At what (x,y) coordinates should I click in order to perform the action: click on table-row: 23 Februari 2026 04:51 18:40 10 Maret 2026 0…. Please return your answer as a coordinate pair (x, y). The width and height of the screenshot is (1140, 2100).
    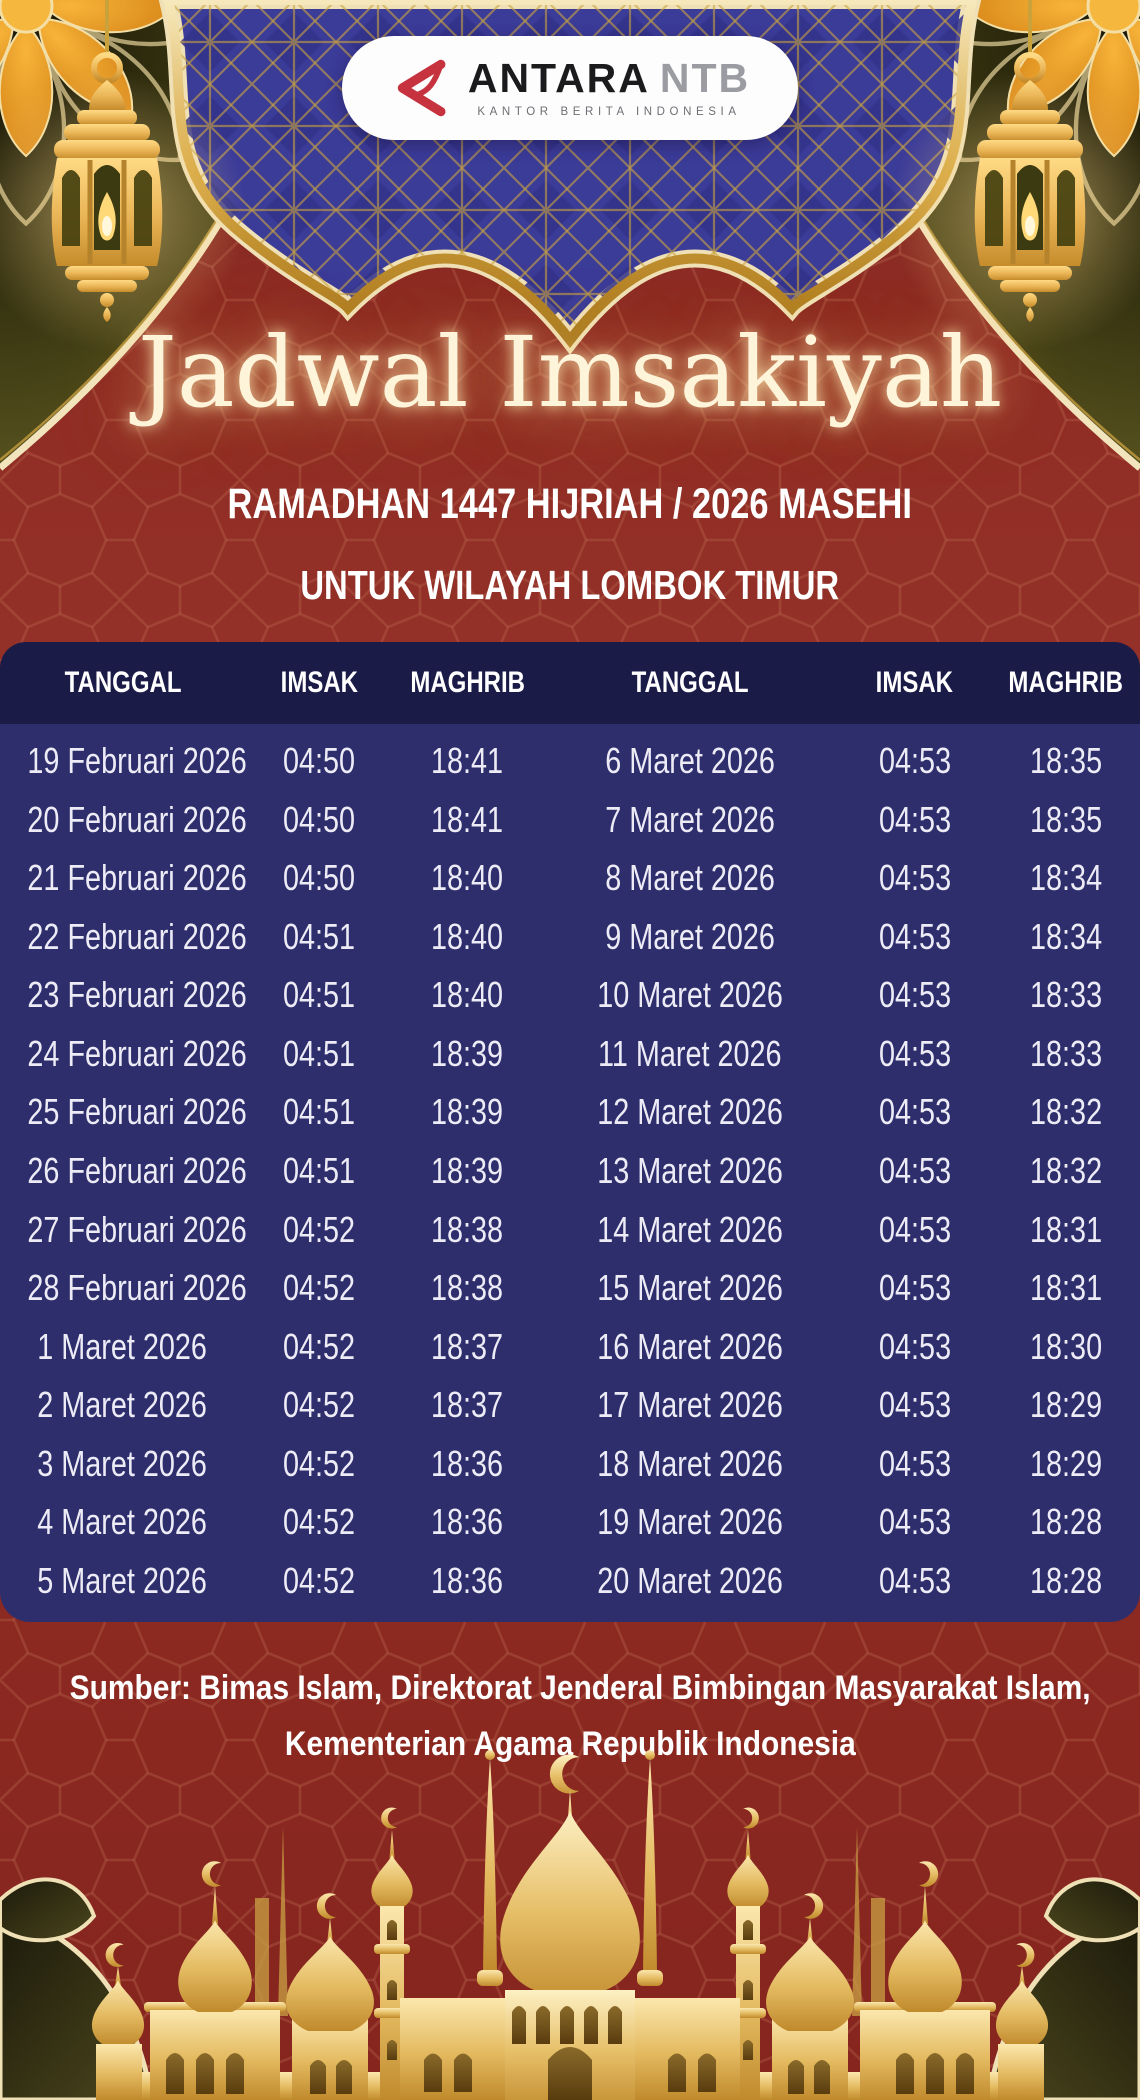
    Looking at the image, I should click on (570, 995).